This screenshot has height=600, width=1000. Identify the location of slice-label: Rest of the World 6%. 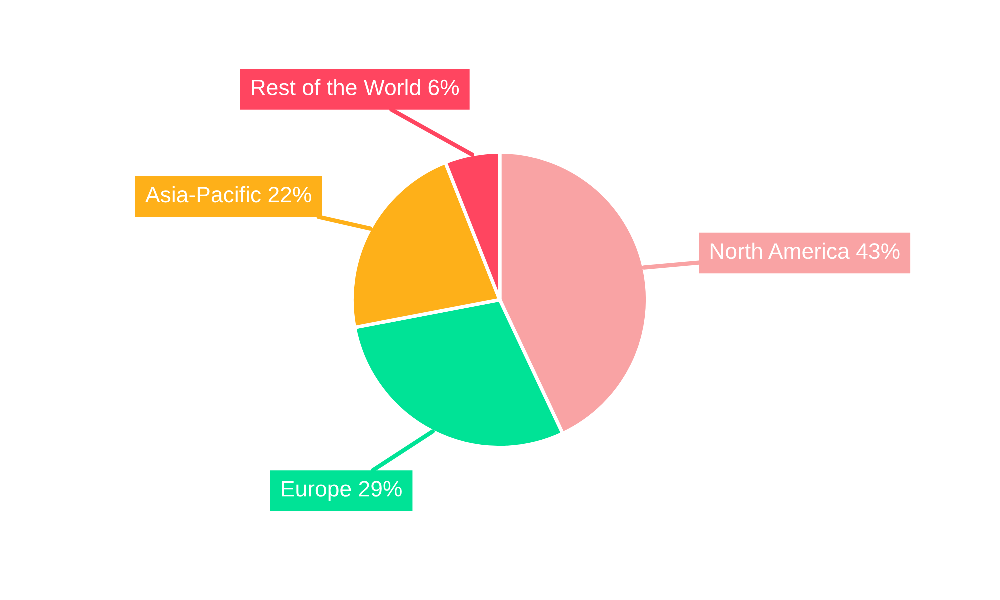
(356, 87).